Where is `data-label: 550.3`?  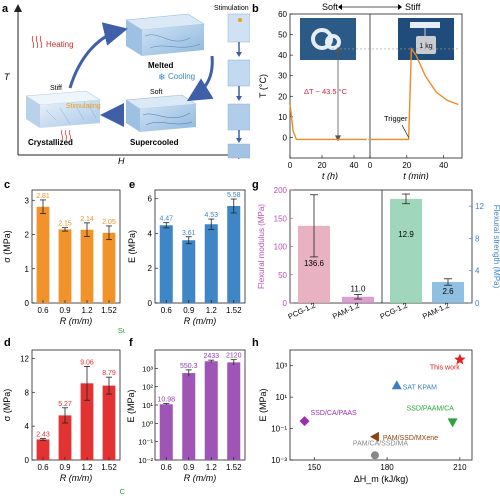 data-label: 550.3 is located at coordinates (189, 366).